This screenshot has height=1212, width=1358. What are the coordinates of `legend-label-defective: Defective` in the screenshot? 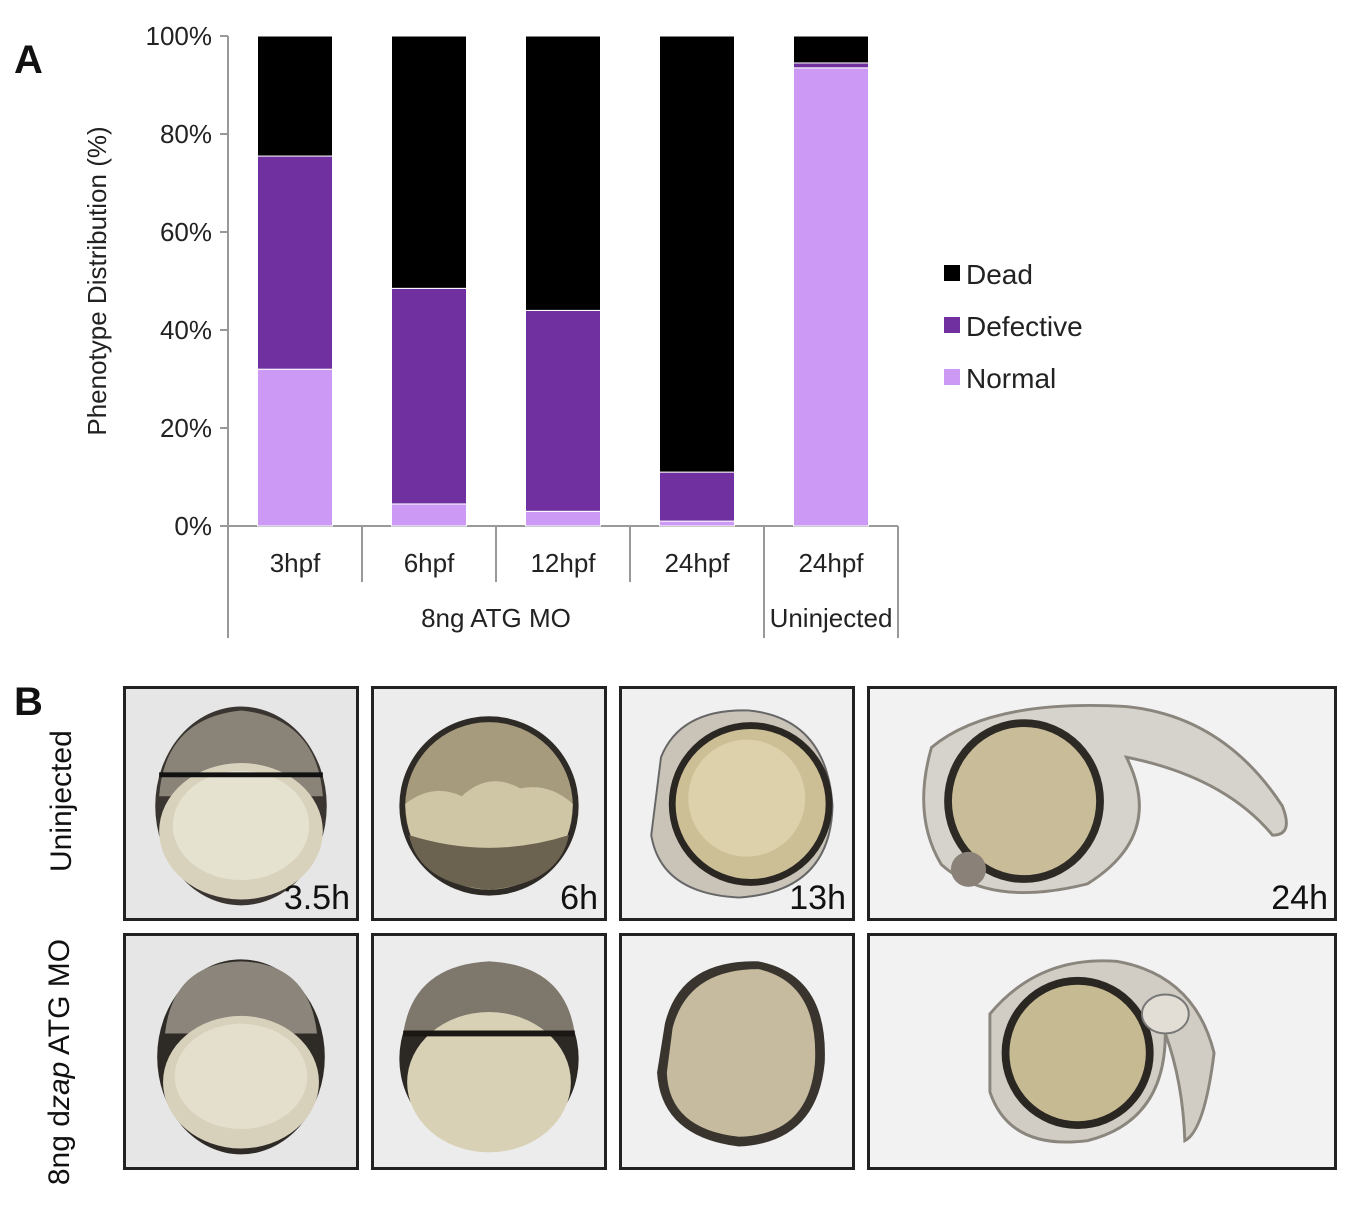 It's located at (1024, 326).